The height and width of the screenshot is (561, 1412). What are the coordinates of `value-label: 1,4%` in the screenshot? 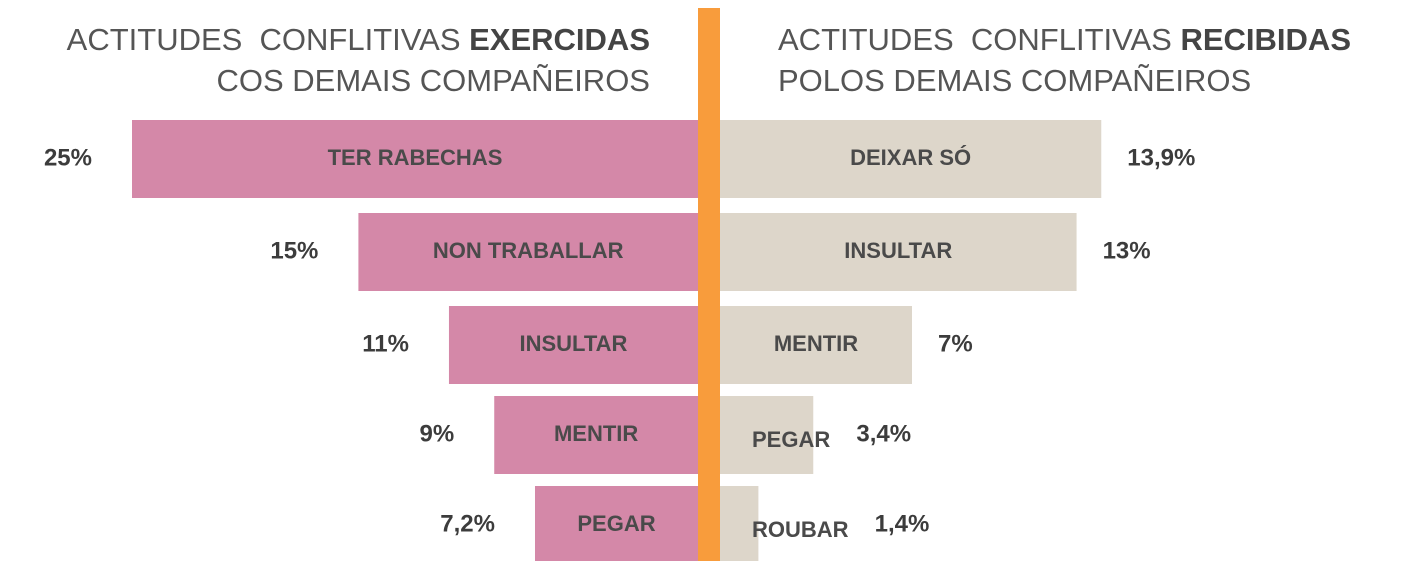 It's located at (902, 523).